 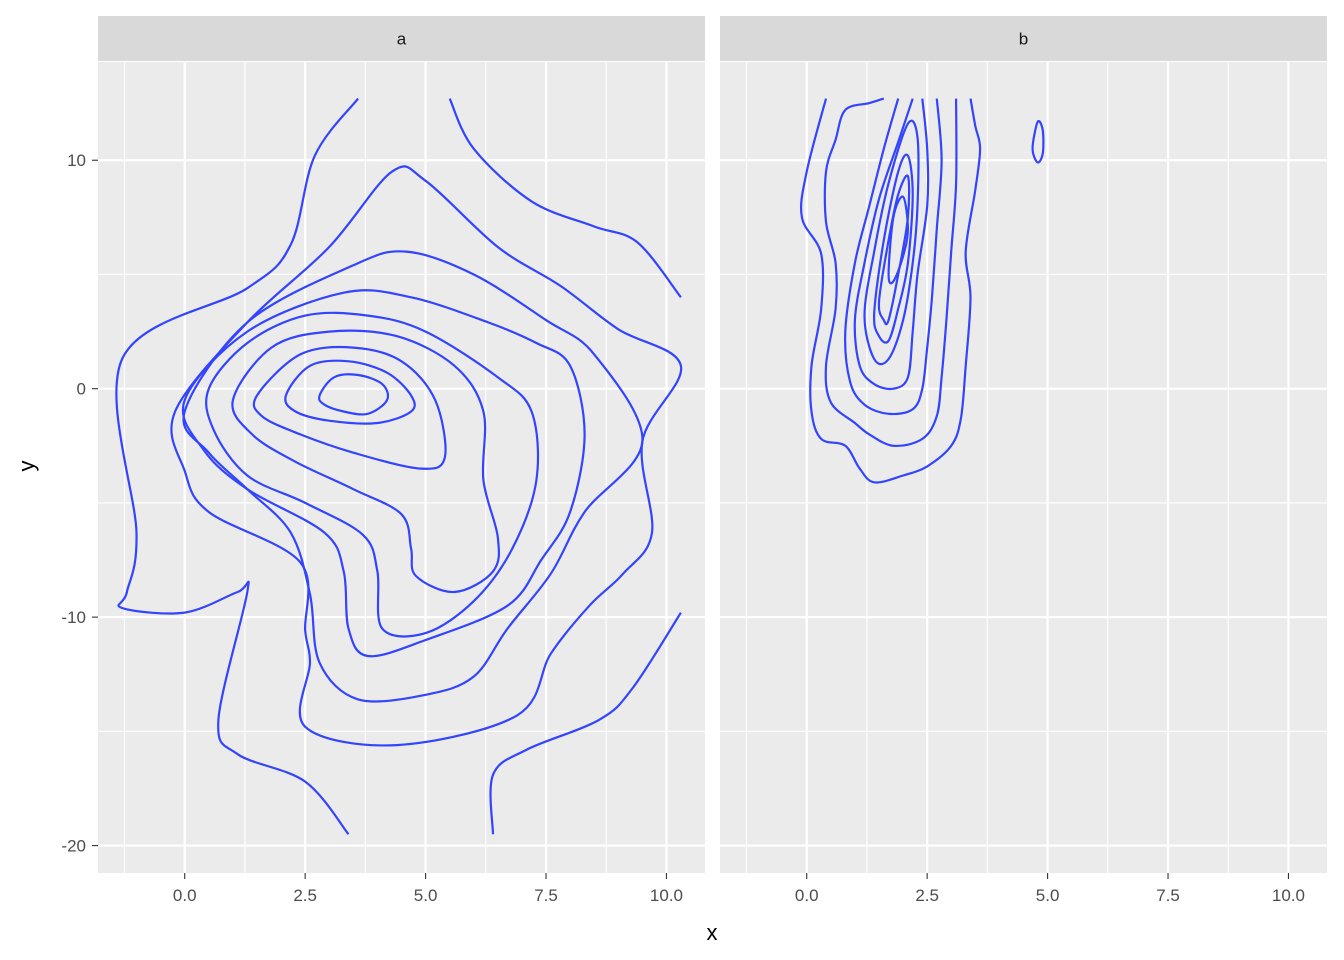 I want to click on y-tick-label: 10, so click(x=76, y=160).